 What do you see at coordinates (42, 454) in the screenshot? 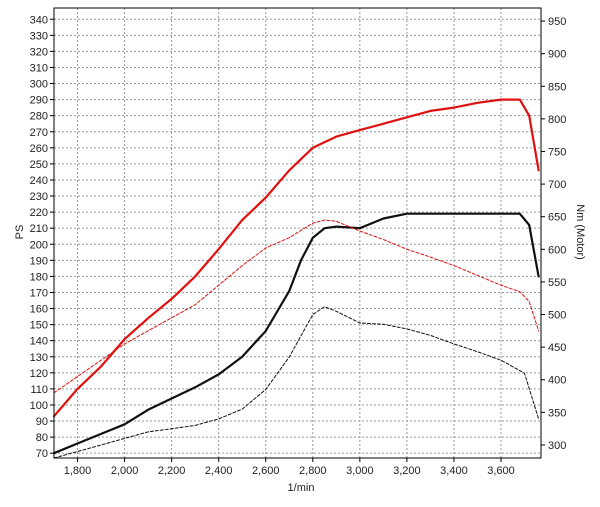
I see `y-left-tick-label: 70` at bounding box center [42, 454].